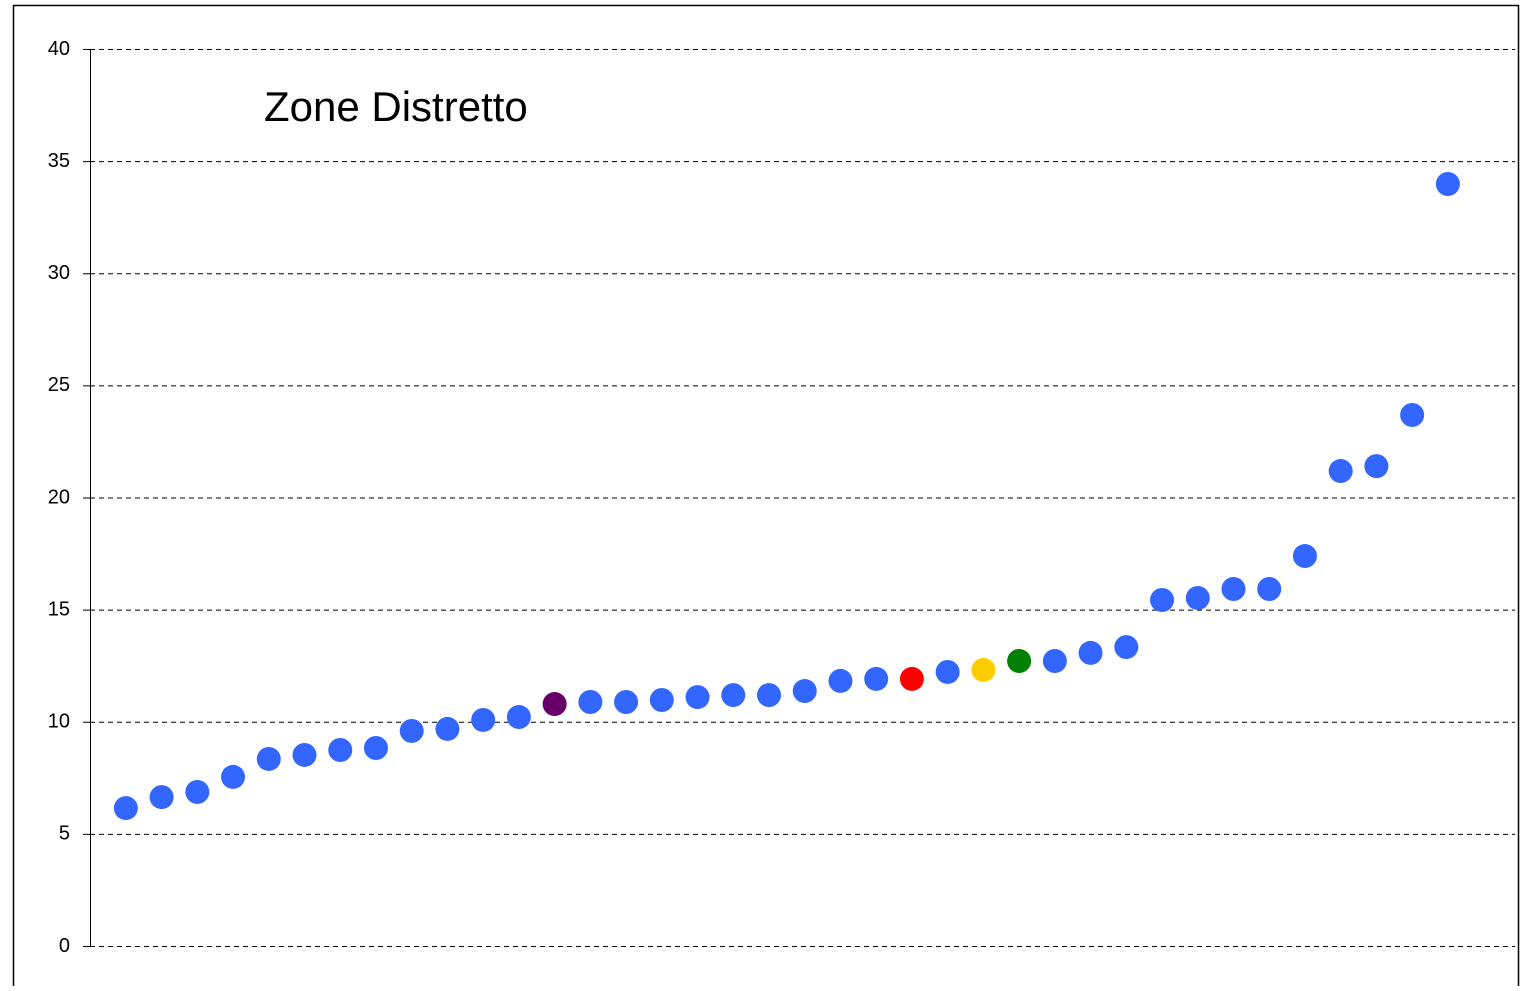 The height and width of the screenshot is (991, 1521). Describe the element at coordinates (59, 273) in the screenshot. I see `y-tick-label: 30` at that location.